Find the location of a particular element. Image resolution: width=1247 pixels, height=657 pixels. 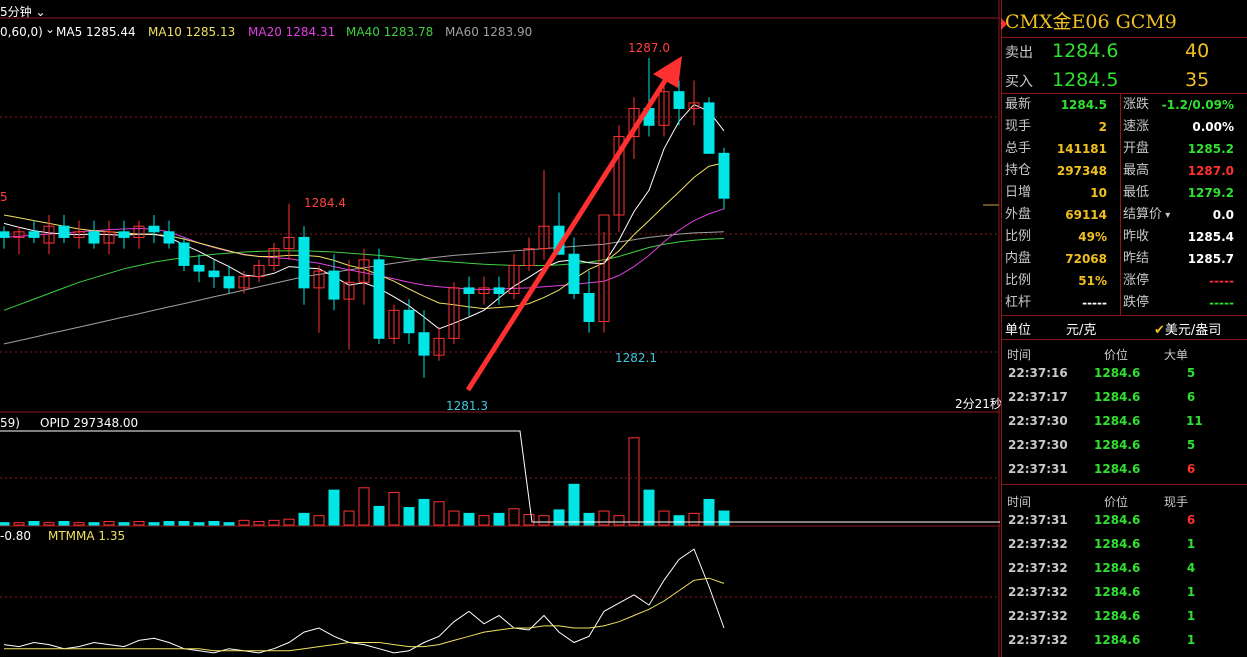

stat-value: -1.2/0.09% is located at coordinates (1197, 105).